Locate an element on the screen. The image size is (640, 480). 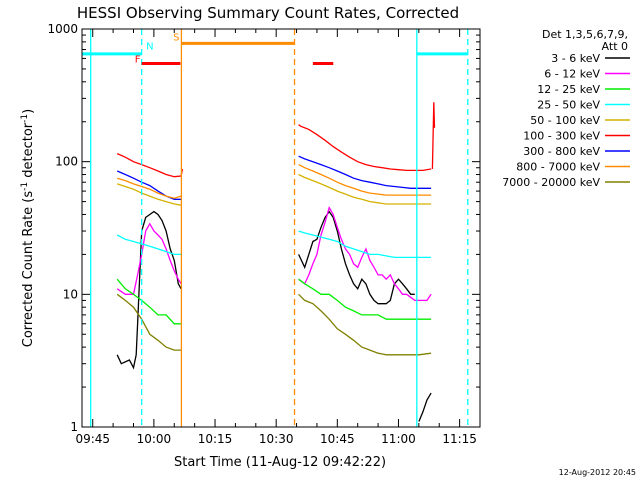
y-tick-label-0: 1 is located at coordinates (74, 427).